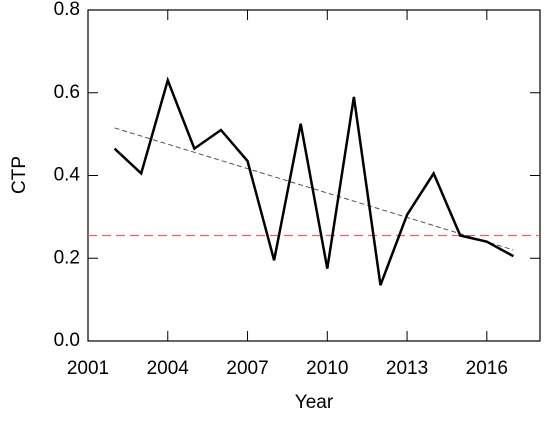 The image size is (550, 424). What do you see at coordinates (67, 92) in the screenshot?
I see `y-tick-label: 0.6` at bounding box center [67, 92].